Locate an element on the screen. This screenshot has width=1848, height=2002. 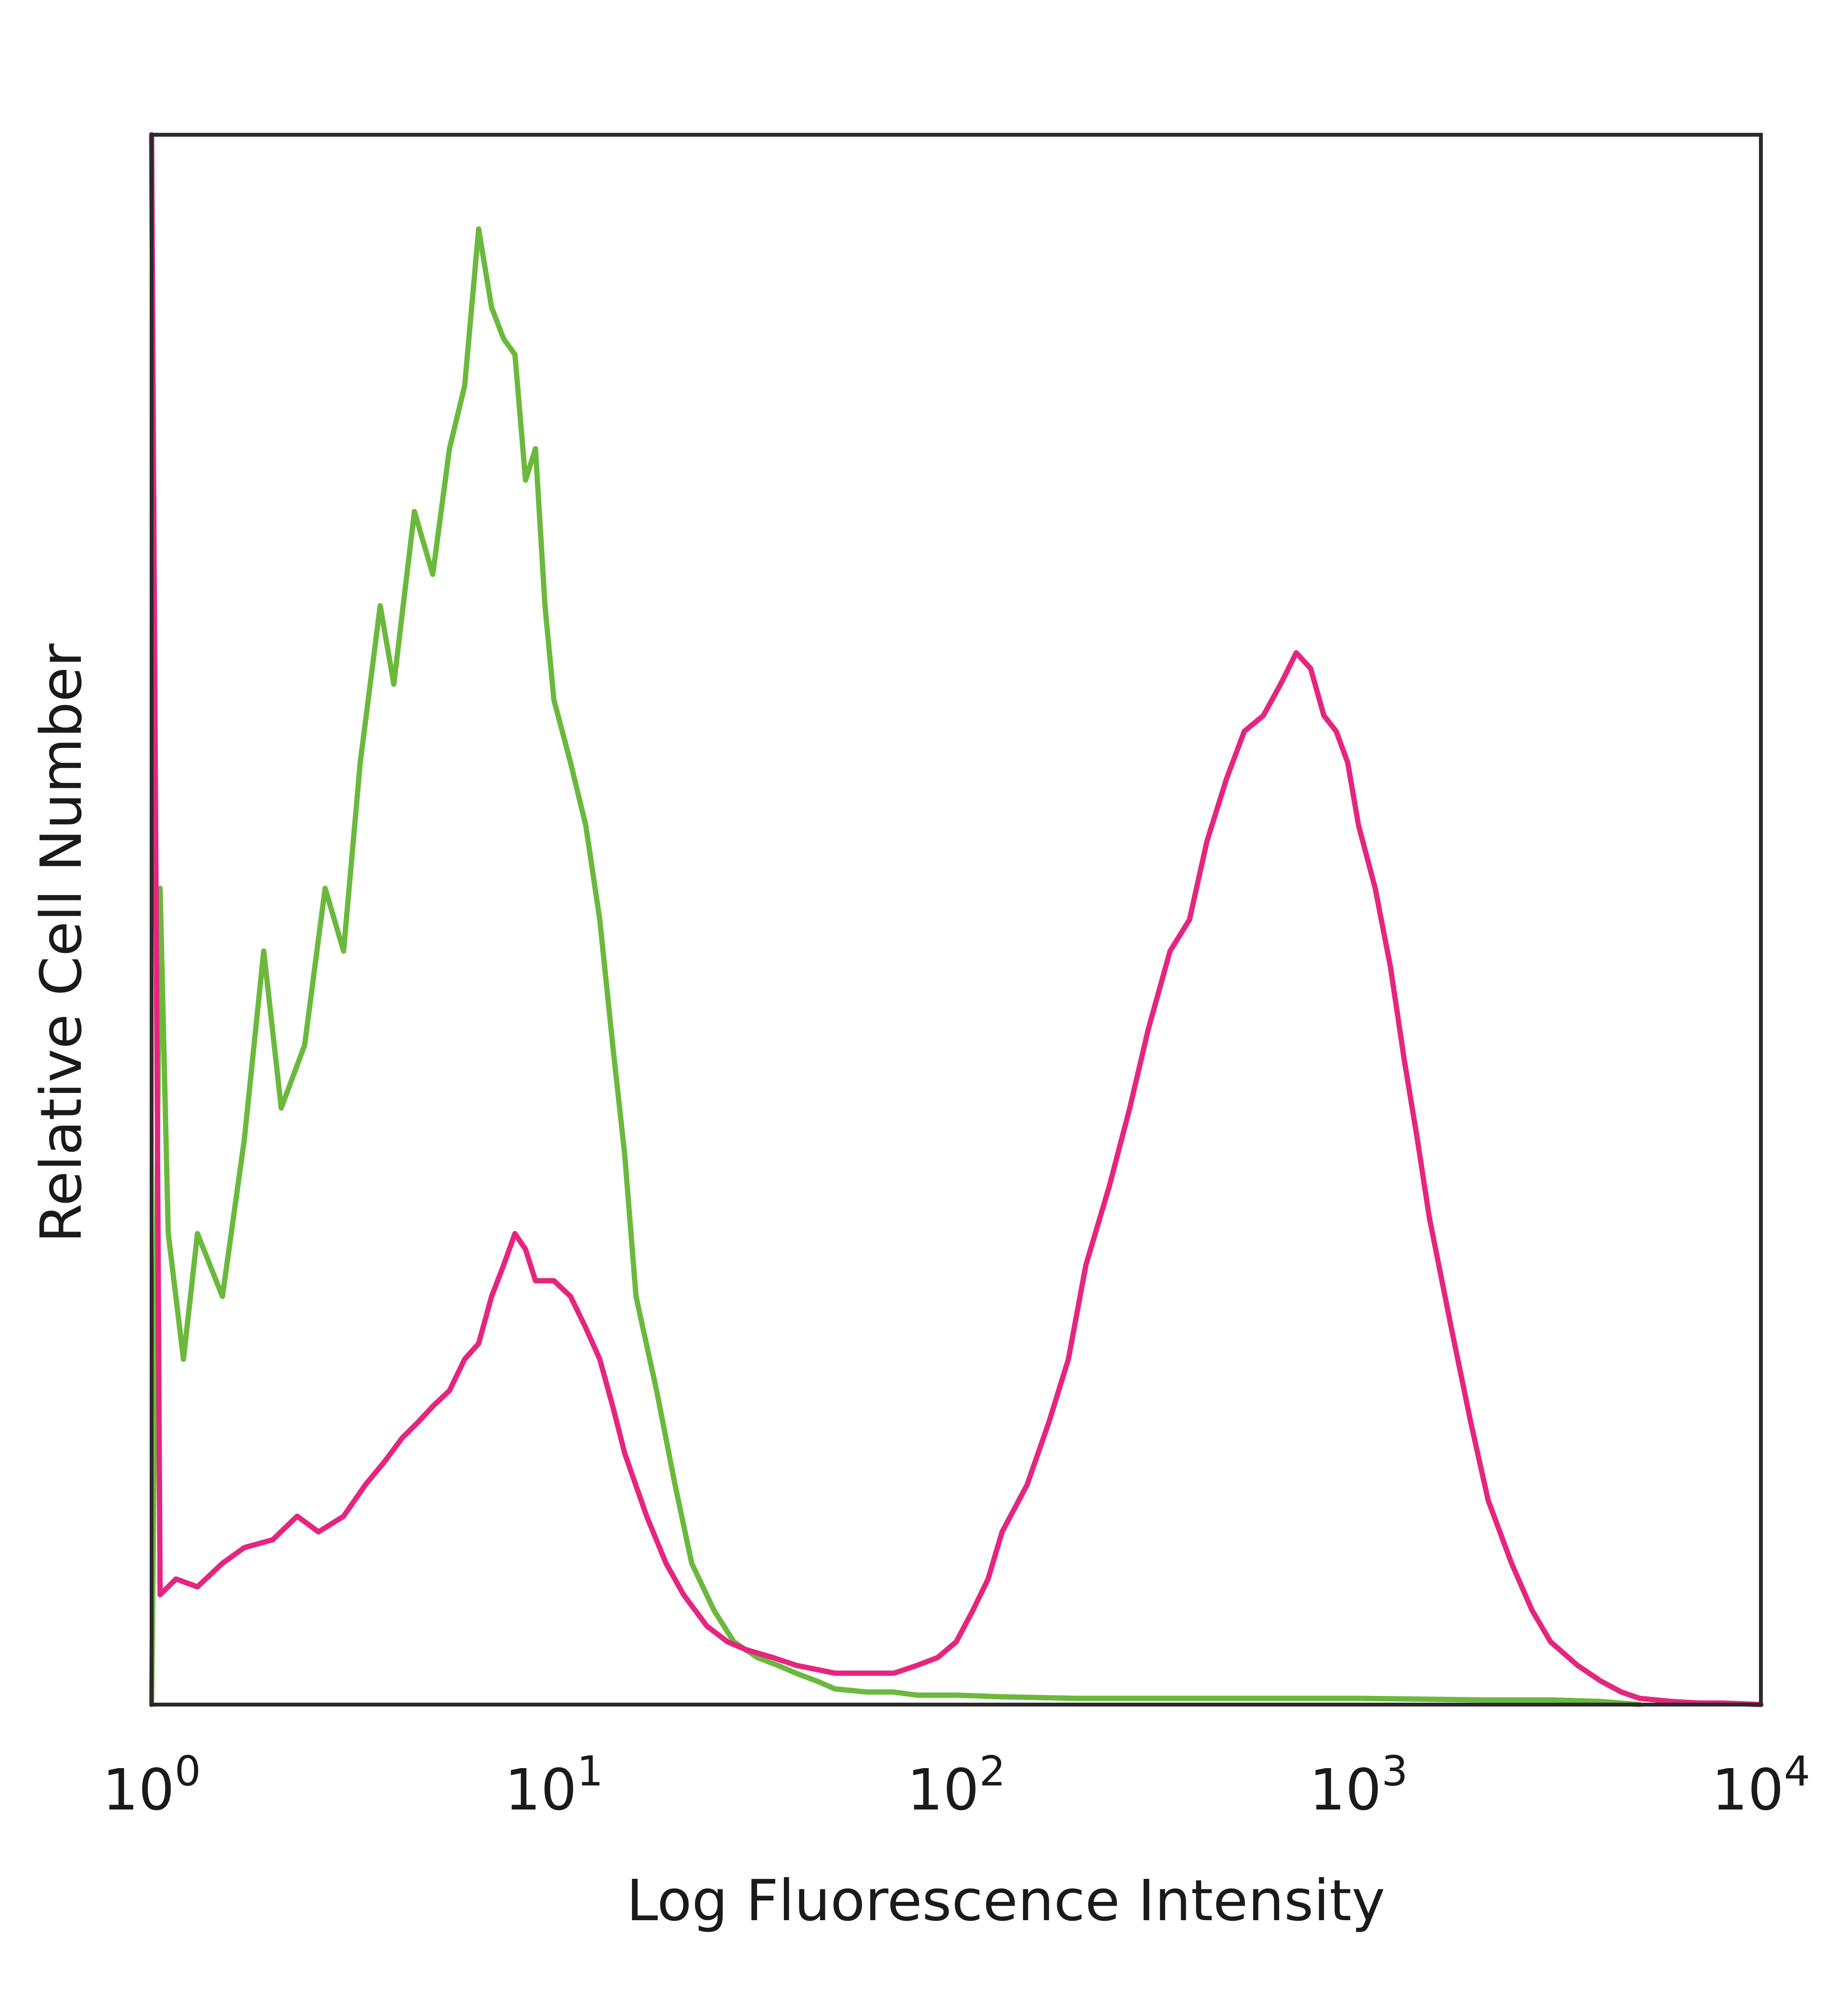
x-tick-label-4: 10⁴ is located at coordinates (1761, 1785).